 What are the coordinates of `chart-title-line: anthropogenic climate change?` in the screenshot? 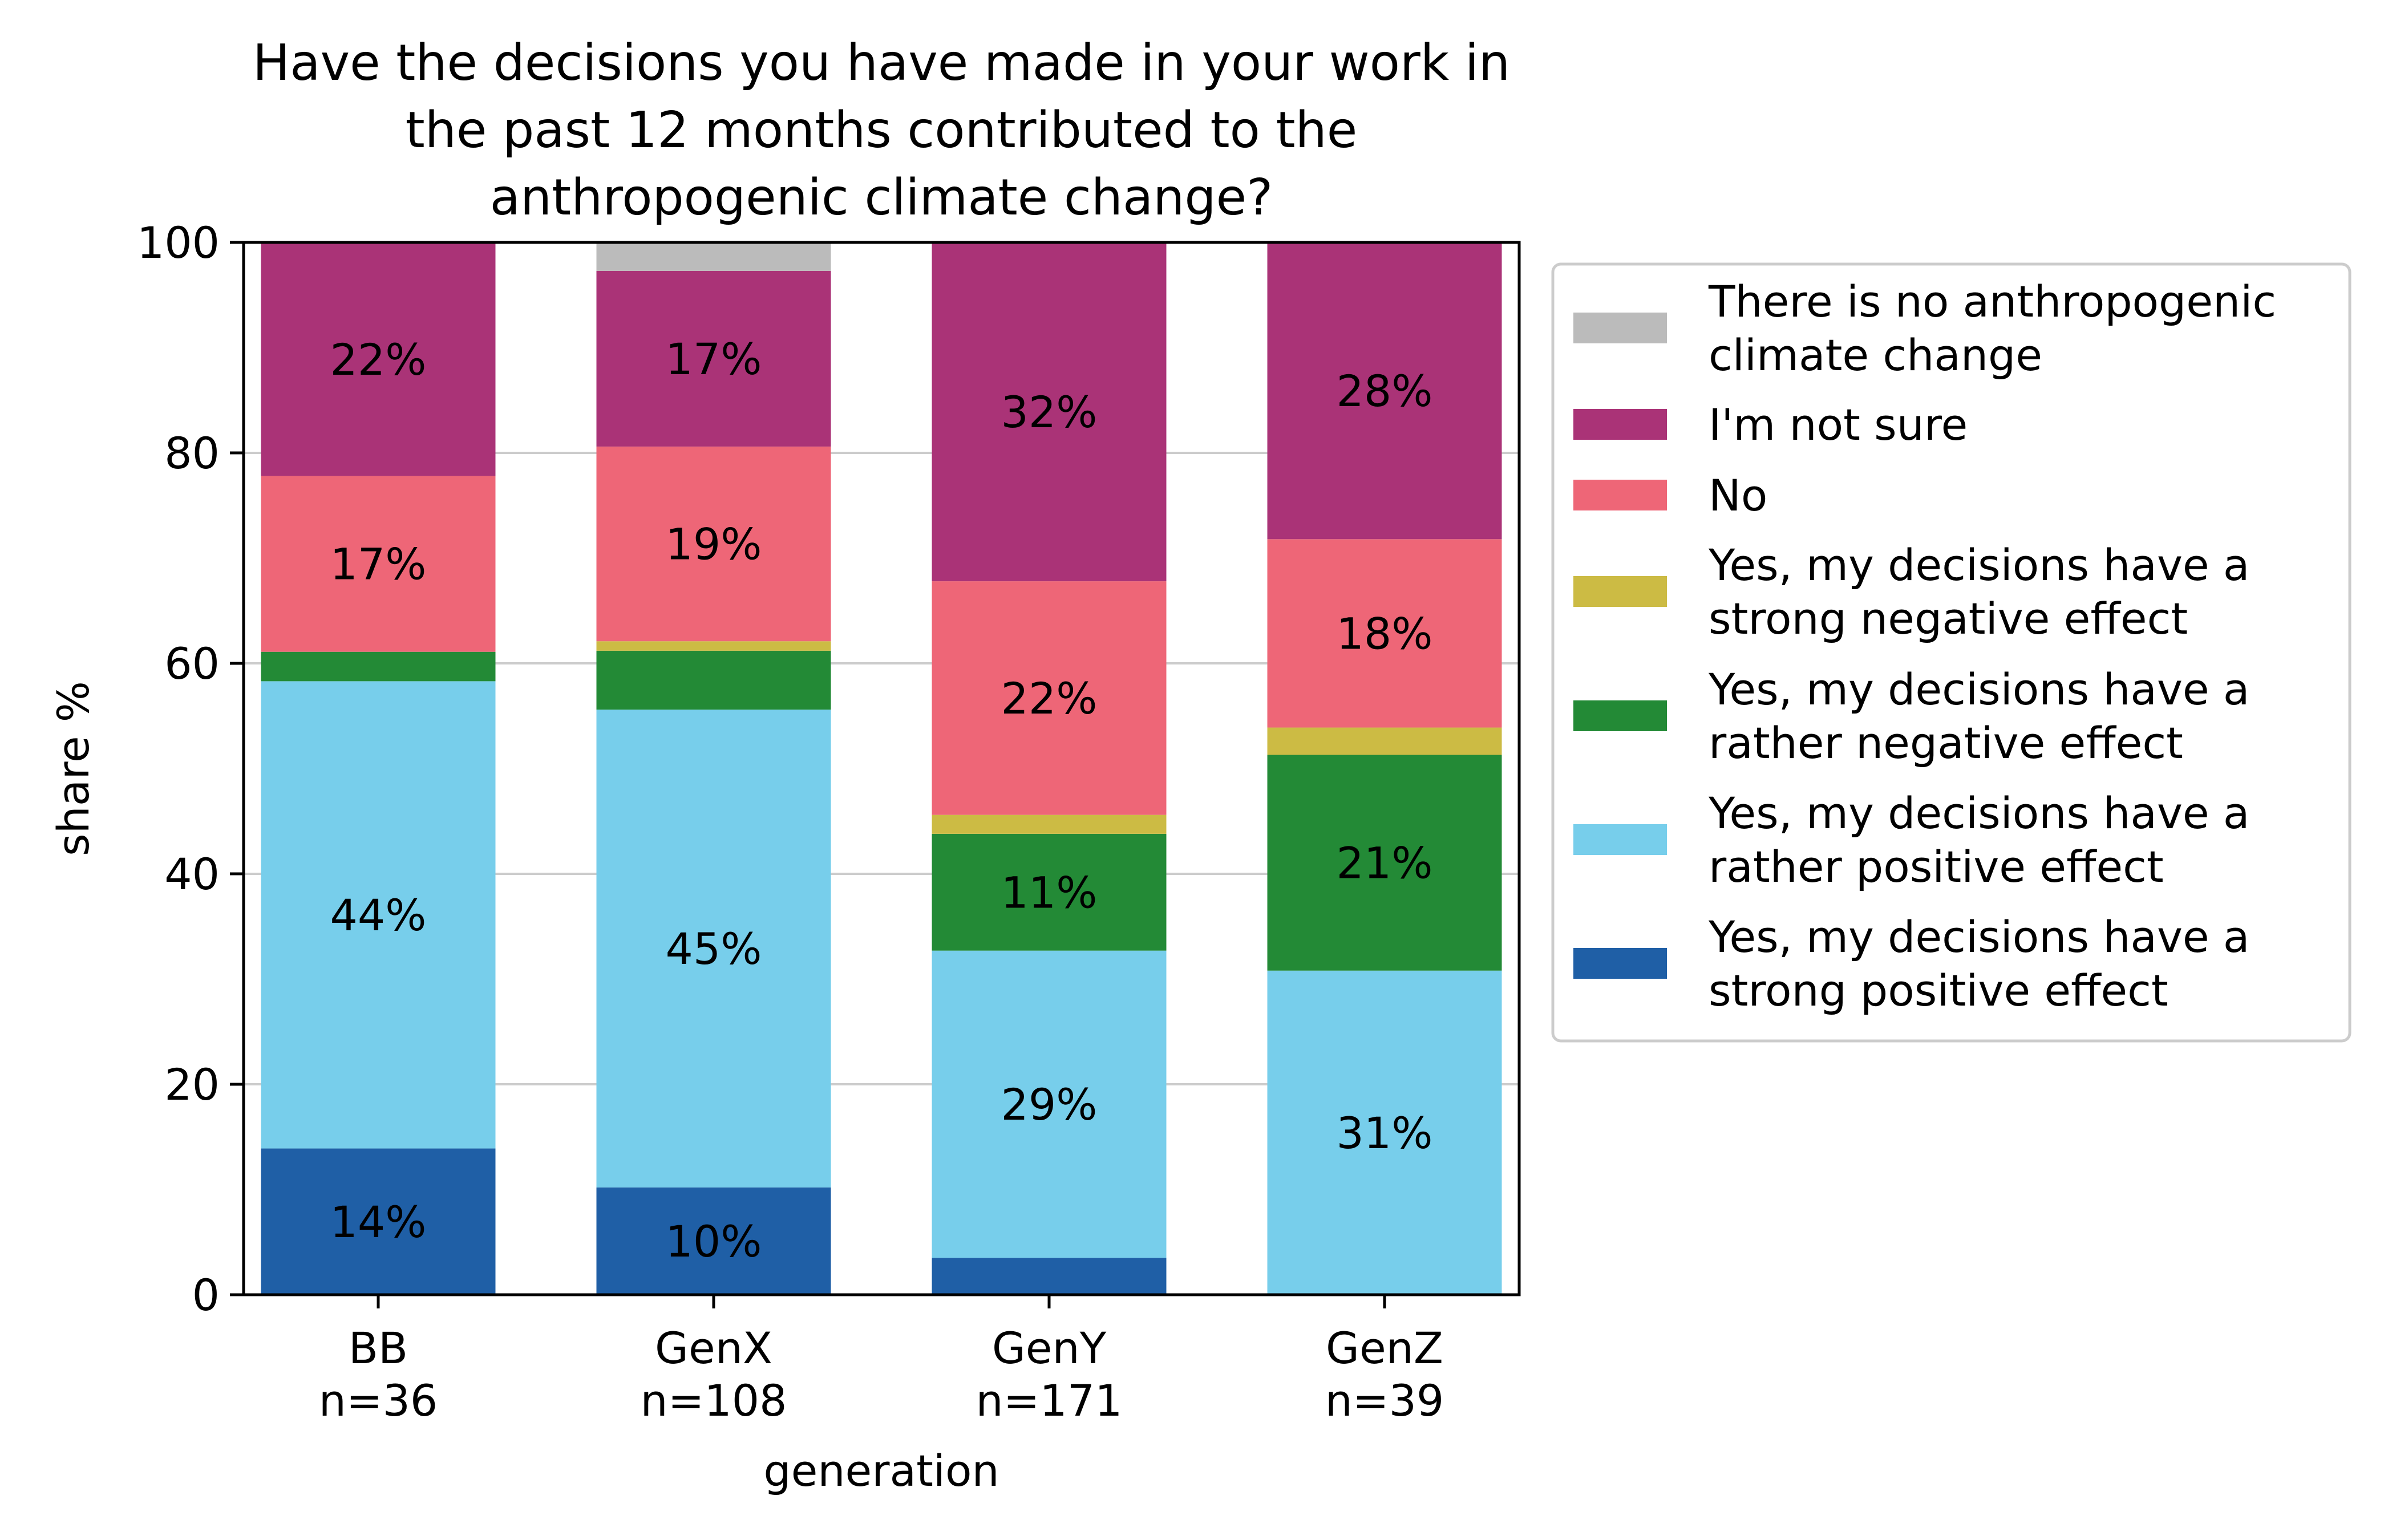 It's located at (881, 197).